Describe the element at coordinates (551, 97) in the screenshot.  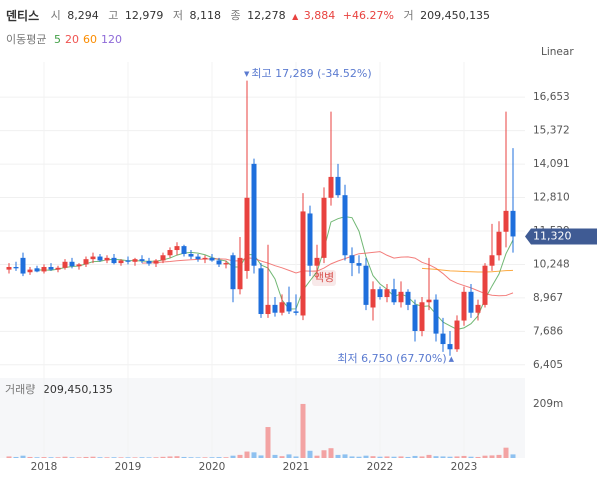
I see `y-tick-label: 16,653` at that location.